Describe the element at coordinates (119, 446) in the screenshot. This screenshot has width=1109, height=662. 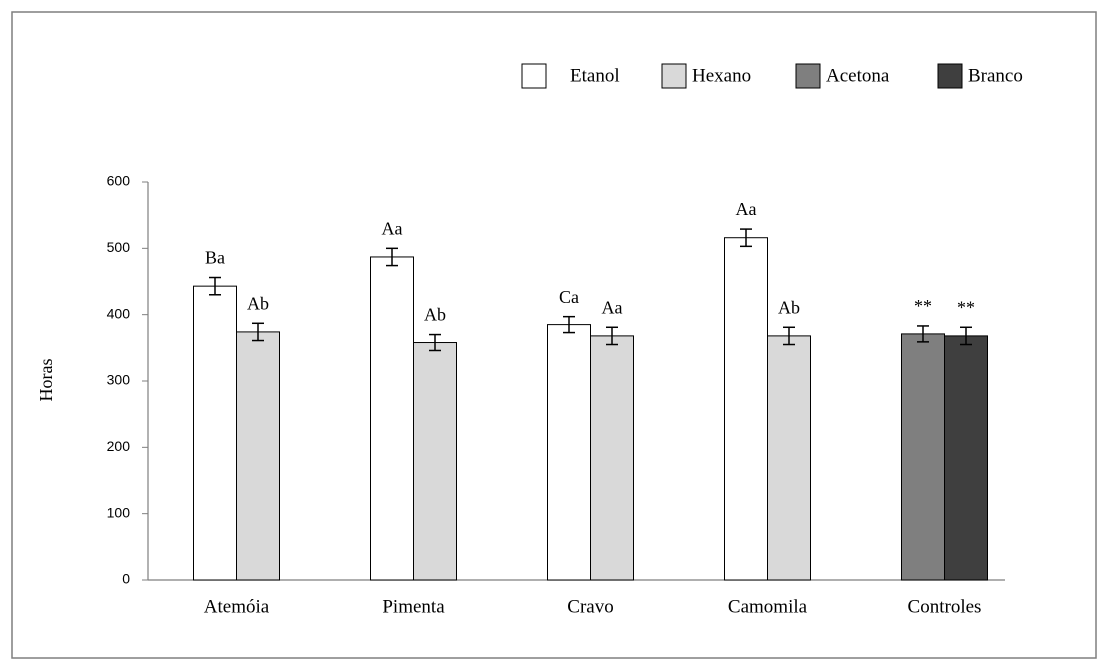
I see `y-tick-label: 200` at that location.